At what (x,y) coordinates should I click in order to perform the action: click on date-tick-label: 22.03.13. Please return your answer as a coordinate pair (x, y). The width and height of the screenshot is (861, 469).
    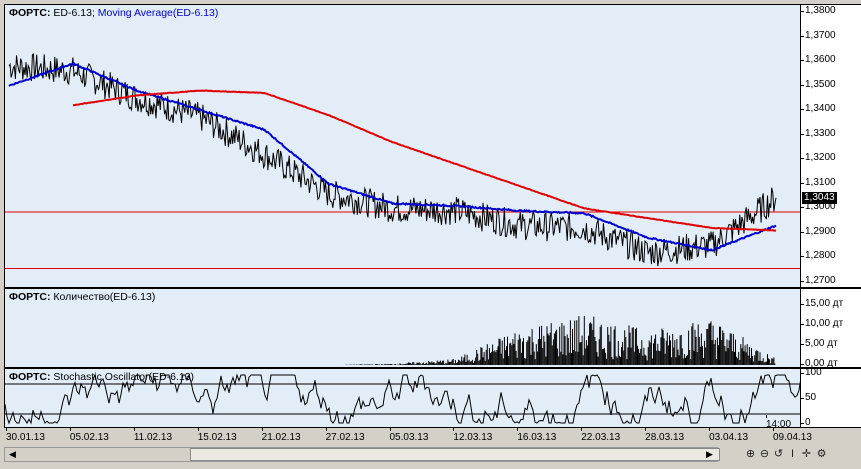
    Looking at the image, I should click on (601, 435).